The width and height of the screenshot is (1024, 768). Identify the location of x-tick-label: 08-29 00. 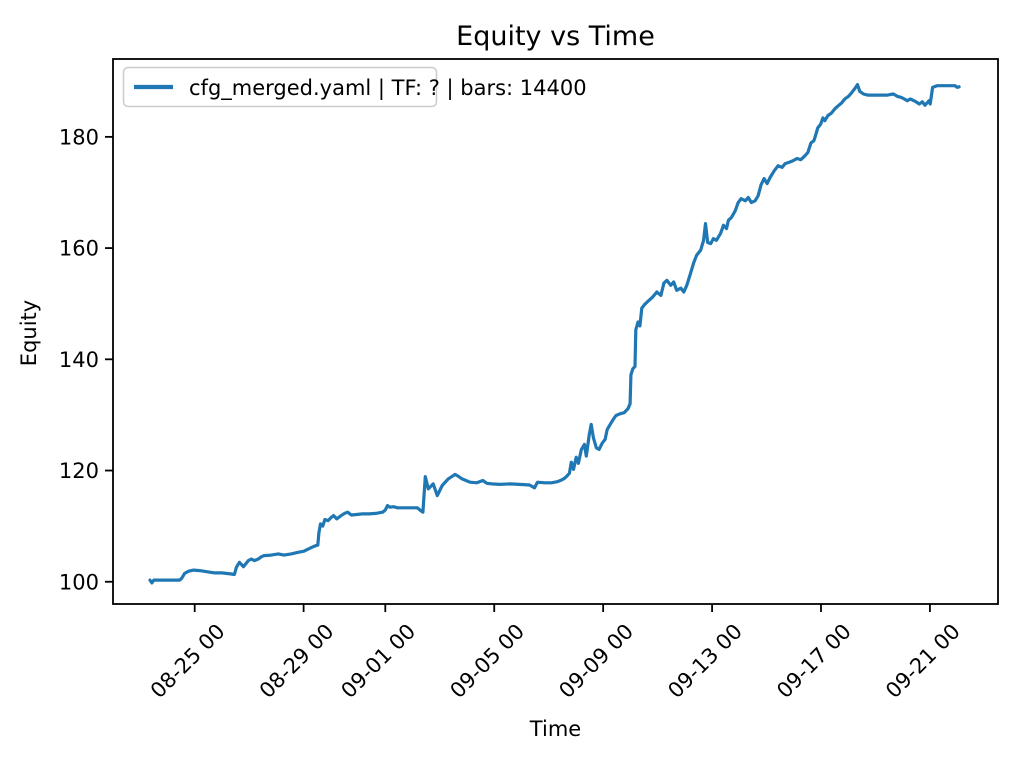
(297, 661).